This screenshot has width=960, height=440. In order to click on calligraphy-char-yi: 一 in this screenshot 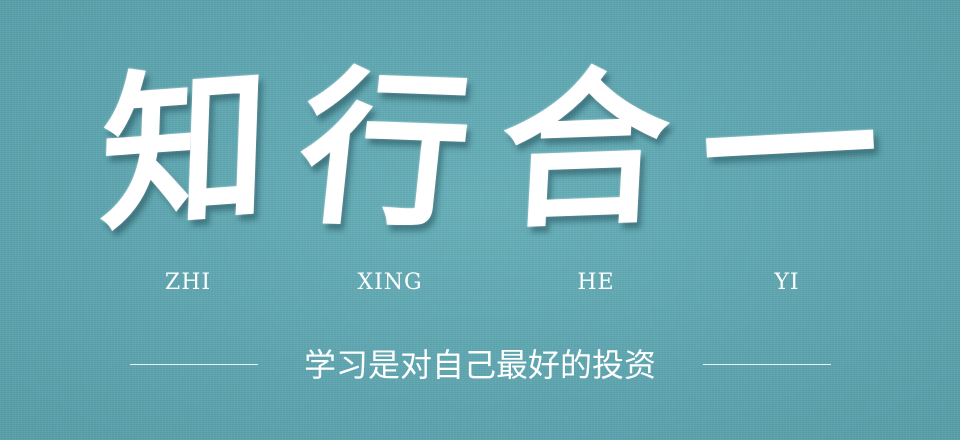, I will do `click(790, 150)`.